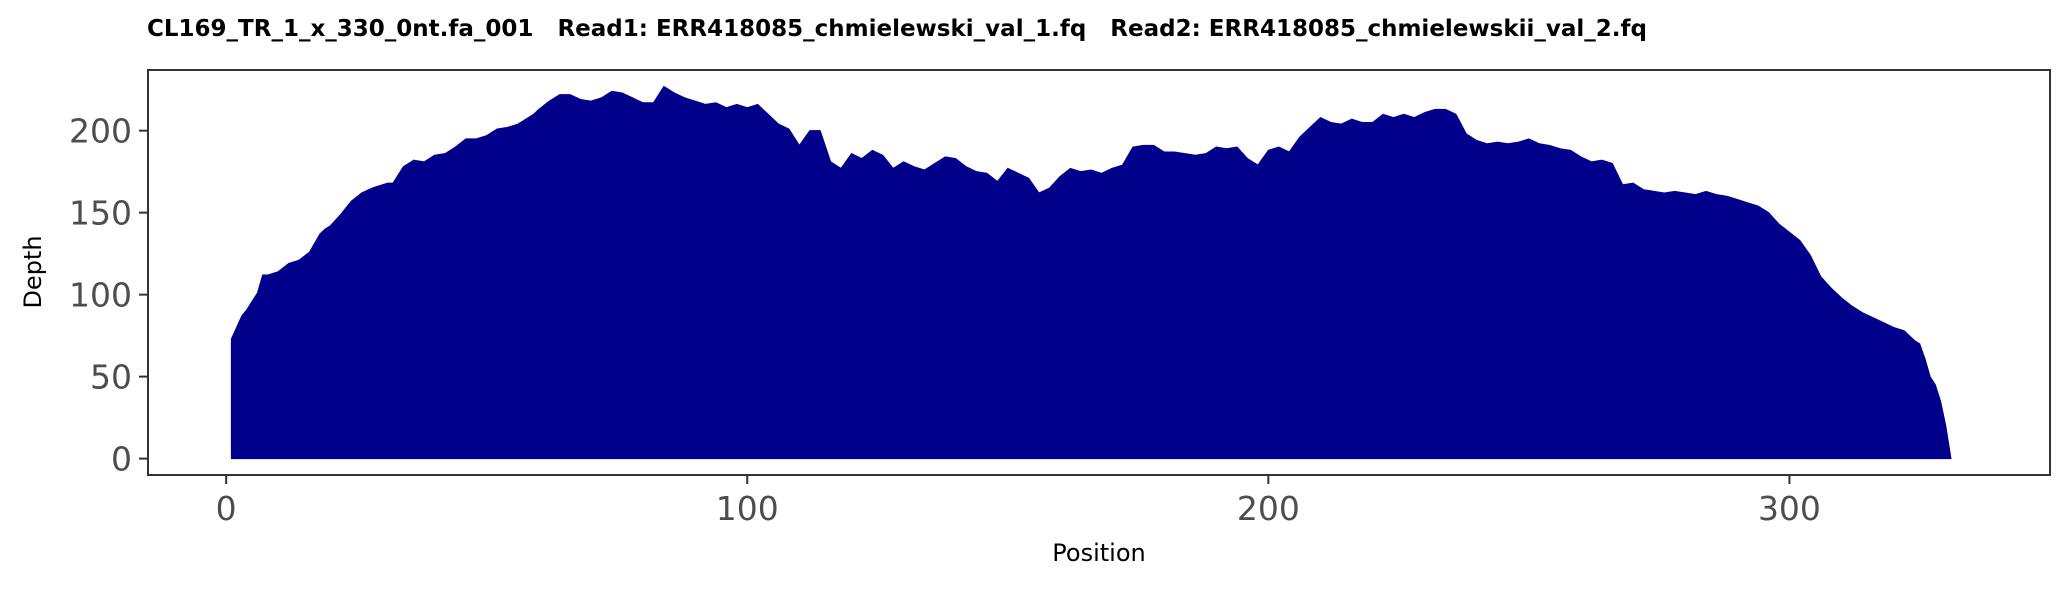 The image size is (2066, 590). I want to click on x-tick-label-300: 300, so click(1789, 508).